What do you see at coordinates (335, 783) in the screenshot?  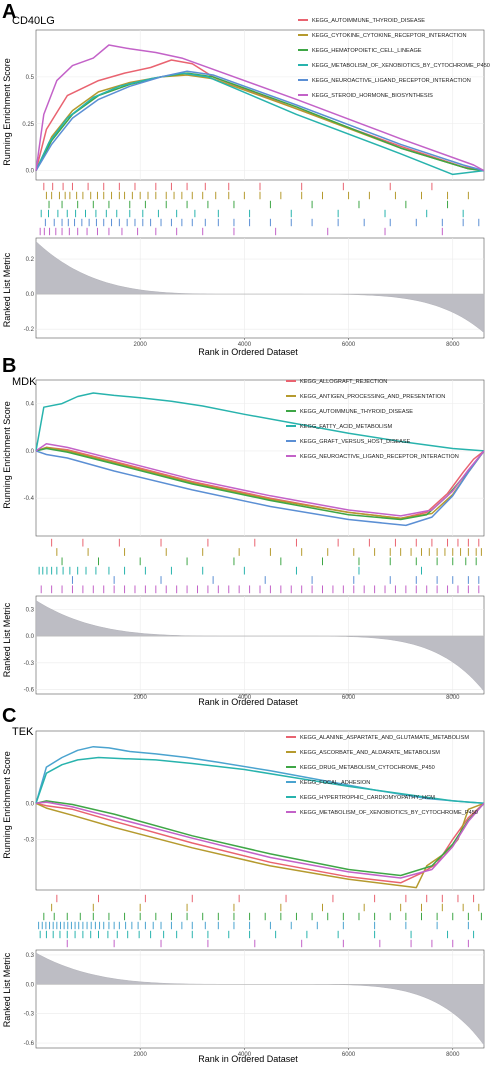 I see `legend-entry: KEGG_FOCAL_ADHESION` at bounding box center [335, 783].